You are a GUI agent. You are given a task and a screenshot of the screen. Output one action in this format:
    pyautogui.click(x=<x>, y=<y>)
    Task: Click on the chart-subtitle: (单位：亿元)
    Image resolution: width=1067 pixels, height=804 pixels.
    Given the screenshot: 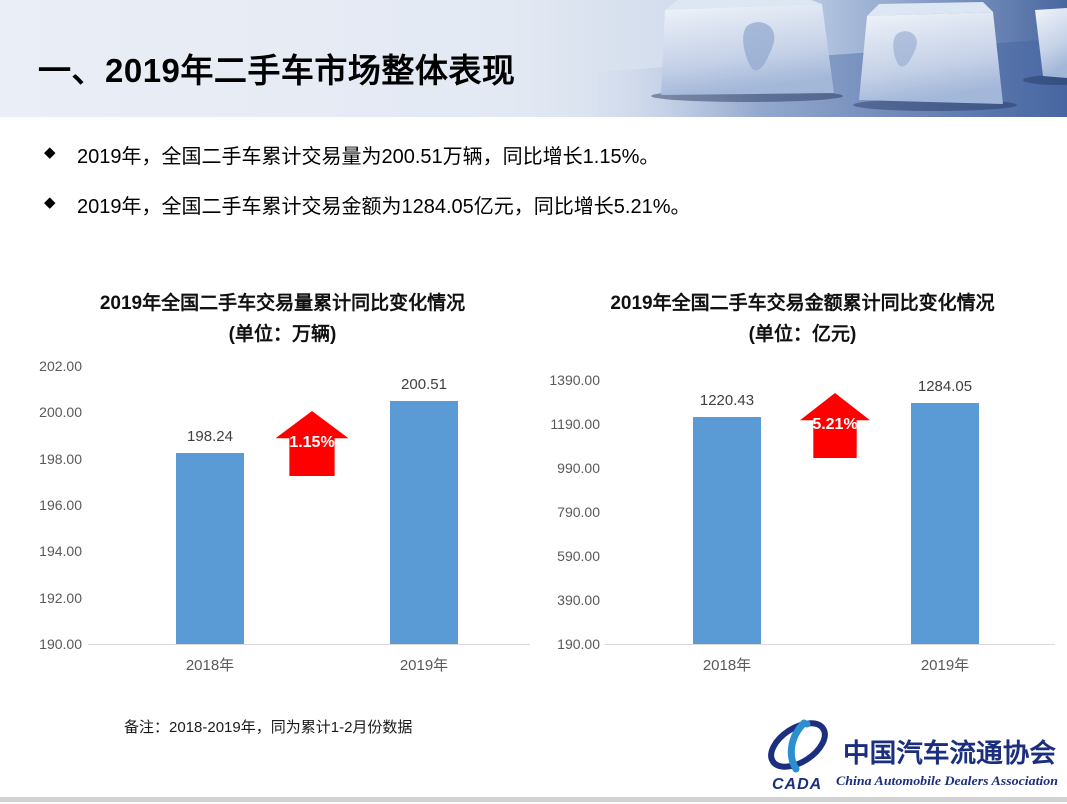 What is the action you would take?
    pyautogui.click(x=802, y=334)
    